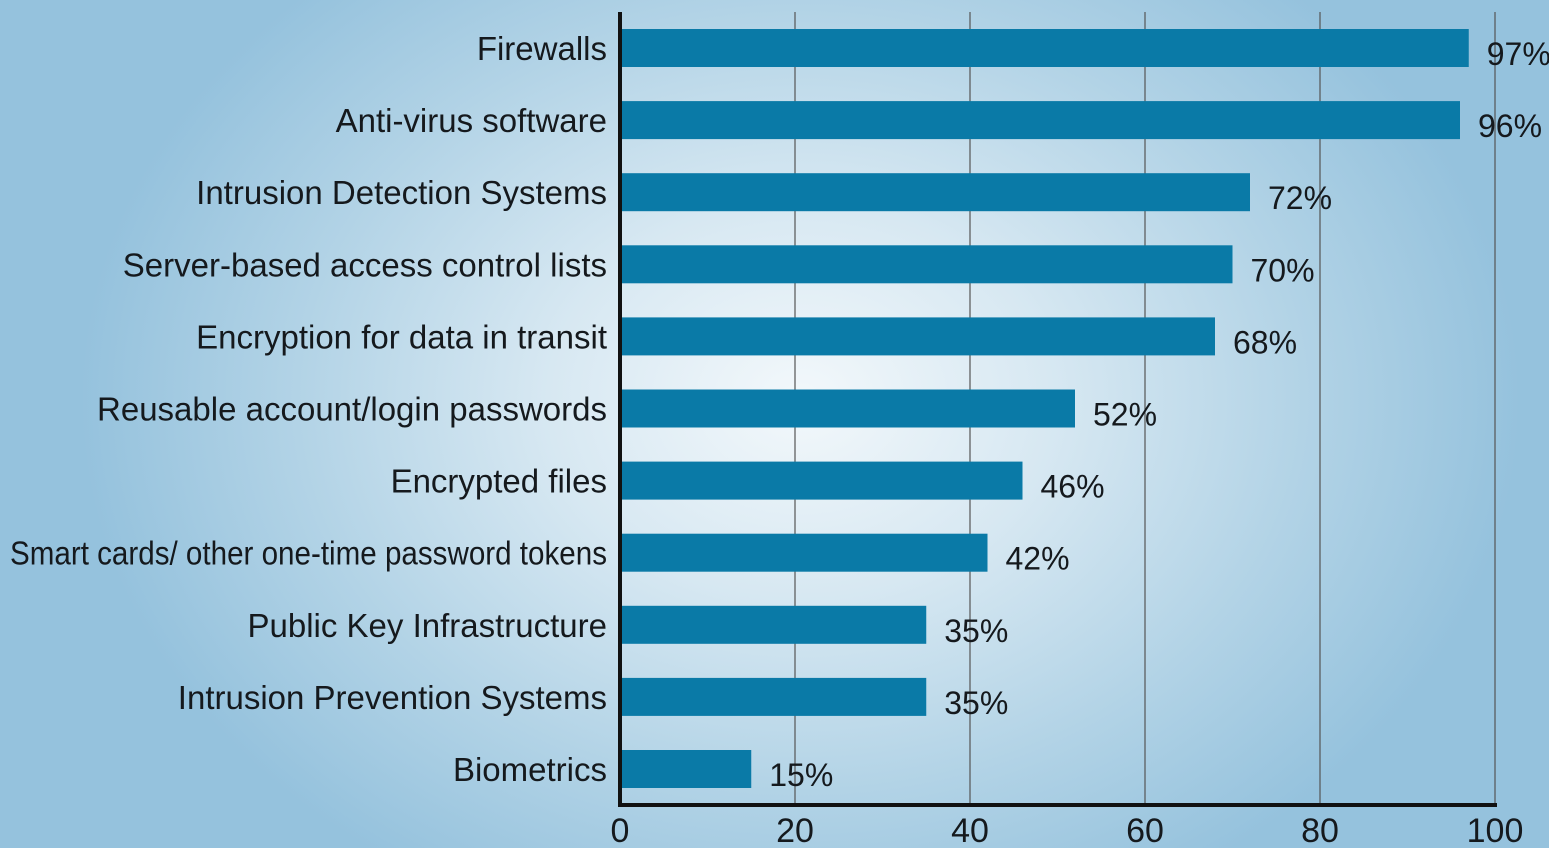  What do you see at coordinates (1510, 126) in the screenshot?
I see `value-label: 96%` at bounding box center [1510, 126].